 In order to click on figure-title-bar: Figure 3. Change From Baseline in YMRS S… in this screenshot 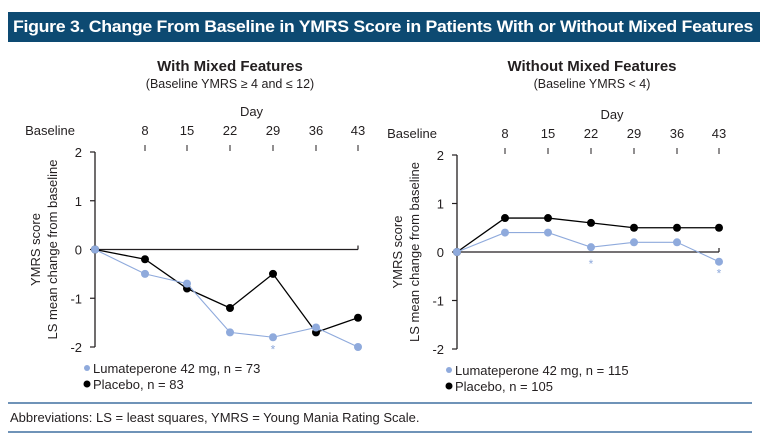, I will do `click(384, 27)`.